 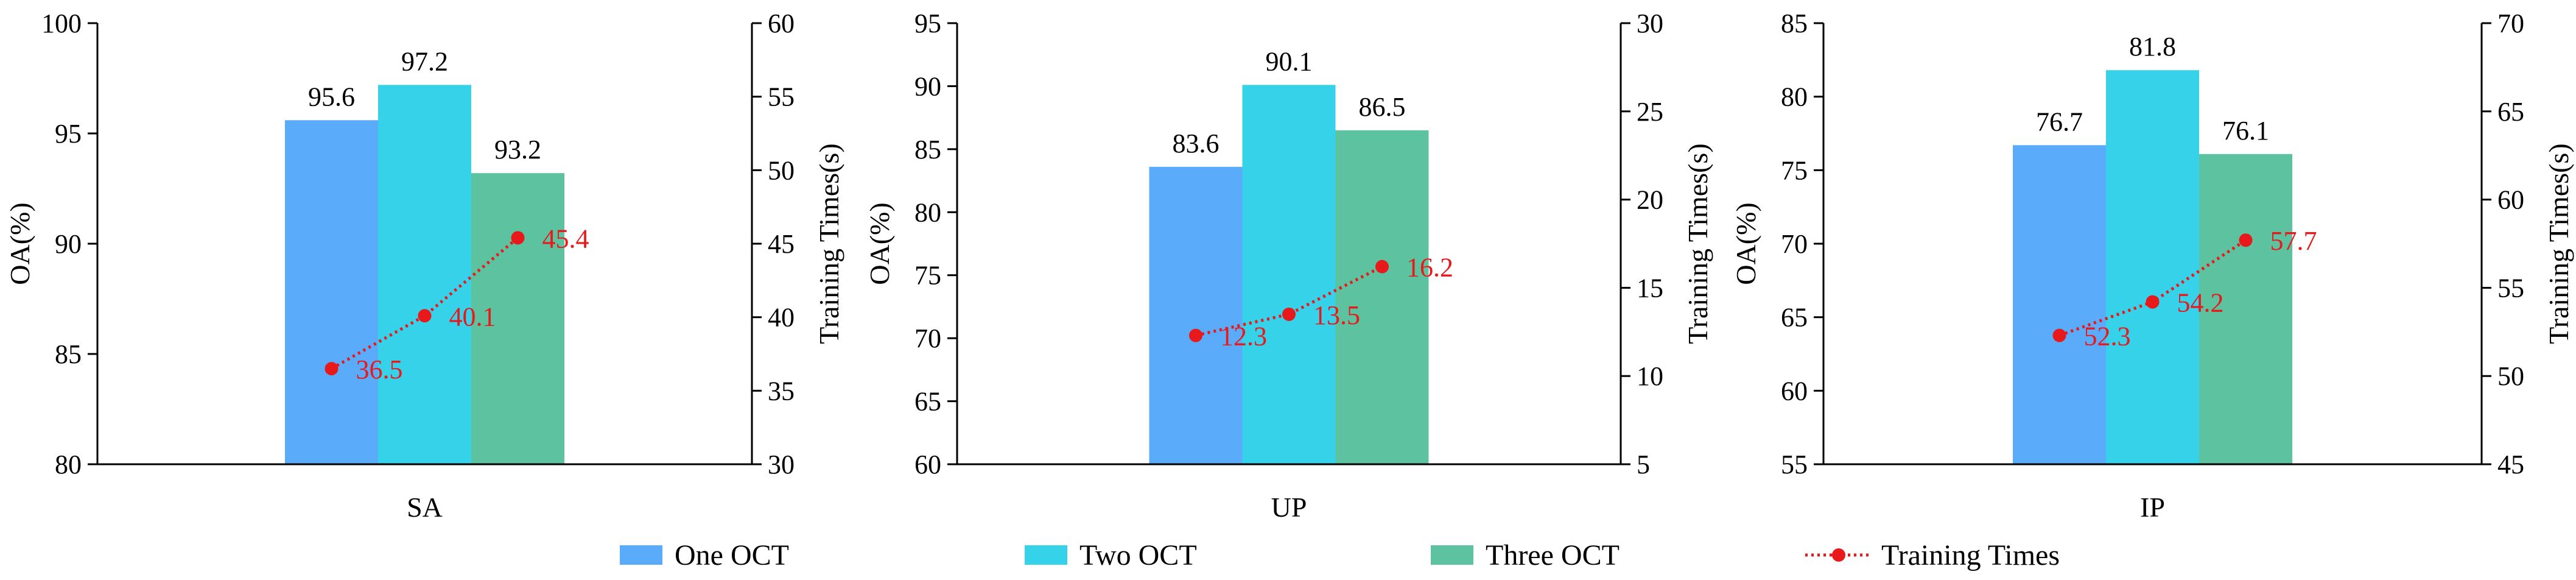 I want to click on bar-value-label: 95.6, so click(x=331, y=96).